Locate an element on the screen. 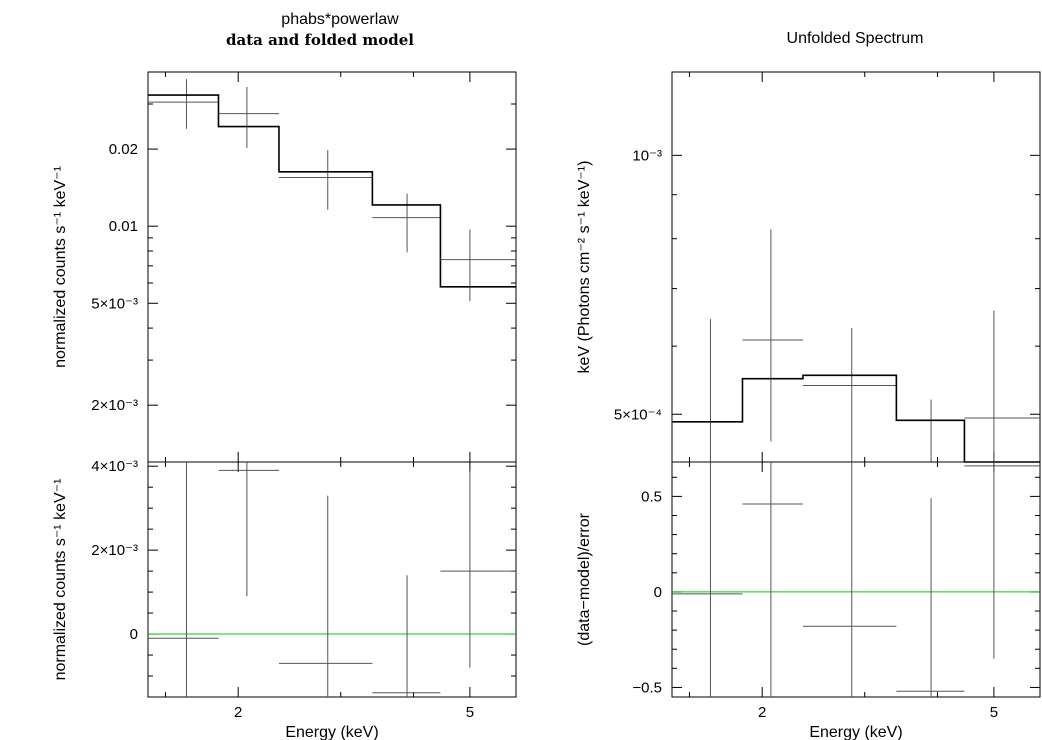 The image size is (1042, 740). unfolded-ytick-label: 5×10⁻⁴ is located at coordinates (638, 414).